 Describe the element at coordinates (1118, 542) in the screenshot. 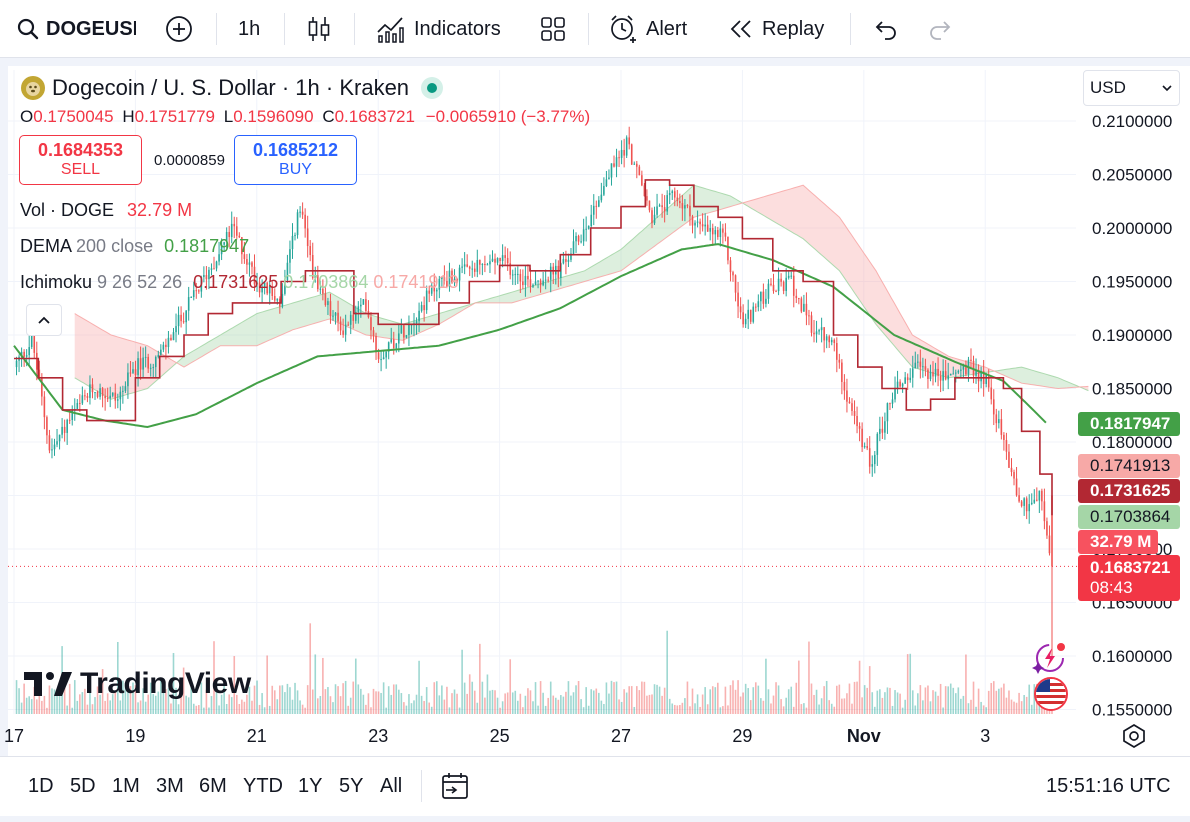

I see `volume-price-label: 32.79 M` at that location.